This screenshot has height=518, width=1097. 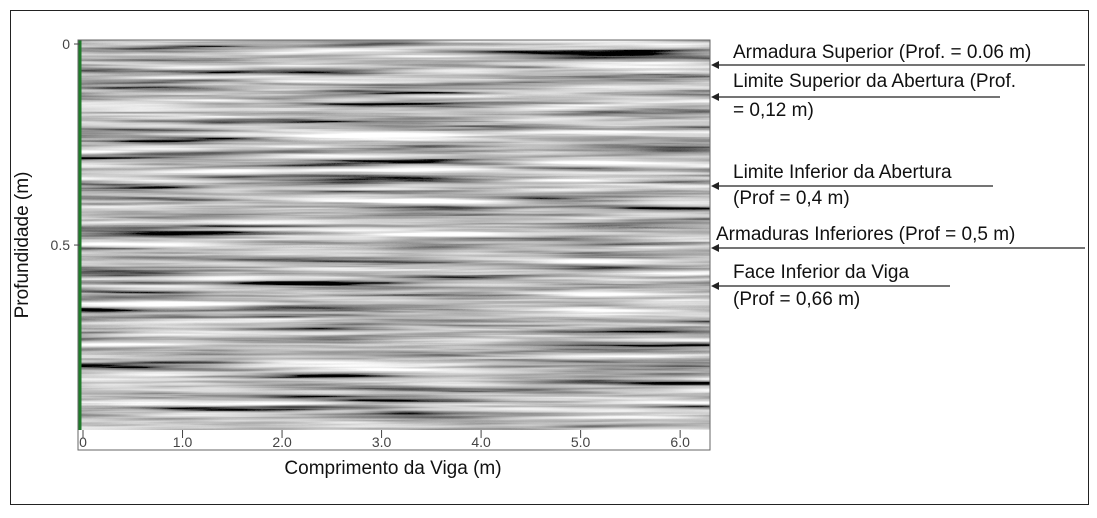 What do you see at coordinates (821, 272) in the screenshot?
I see `annotation-text: Face Inferior da Viga` at bounding box center [821, 272].